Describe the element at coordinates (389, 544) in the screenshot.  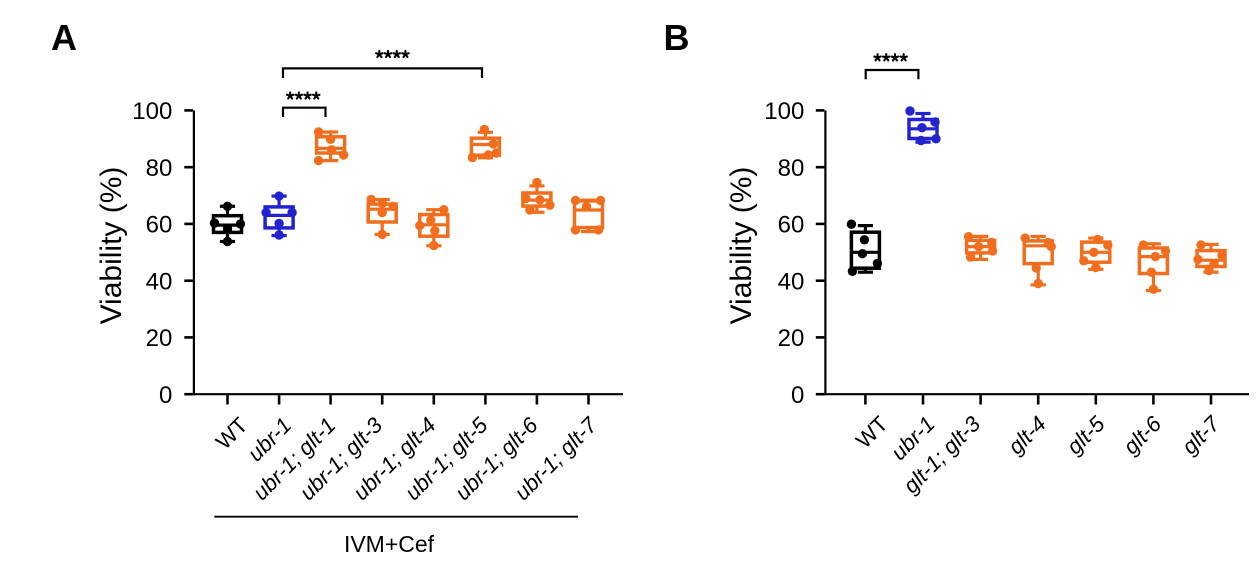
I see `svg-text: IVM+Cef` at that location.